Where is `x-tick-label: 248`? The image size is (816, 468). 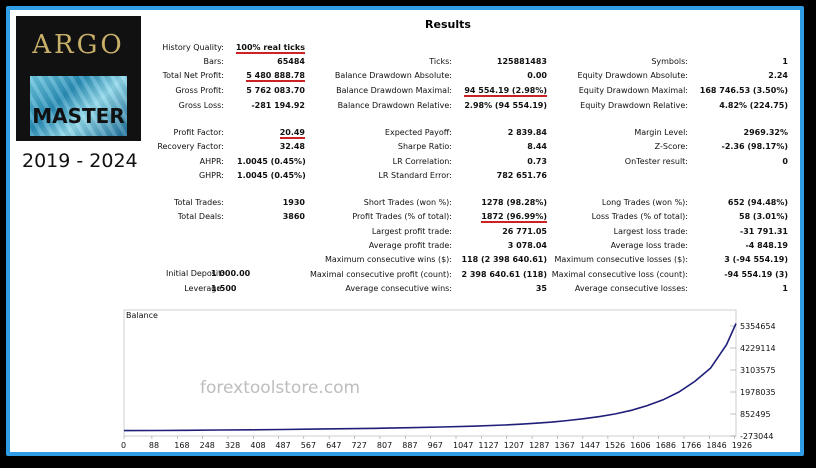
x-tick-label: 248 is located at coordinates (207, 445).